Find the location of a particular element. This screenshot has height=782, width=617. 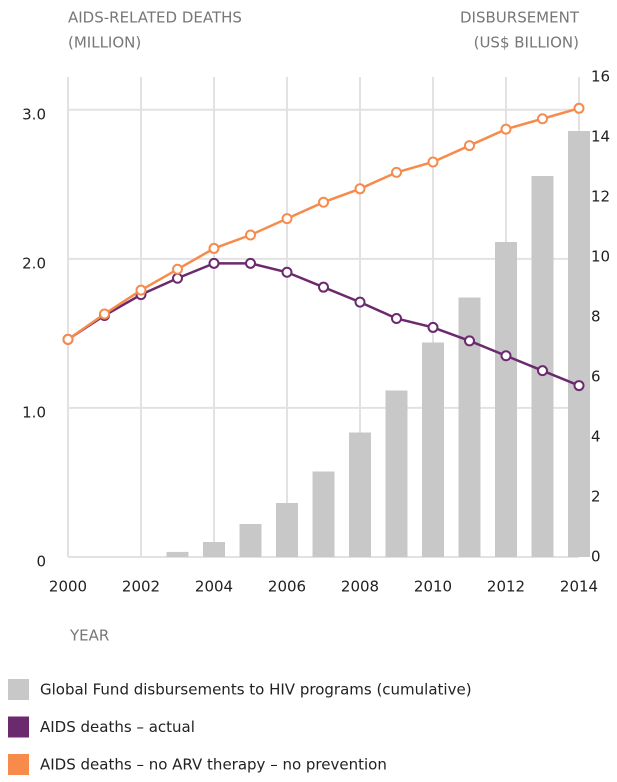

x-tick-label: 2008 is located at coordinates (360, 587).